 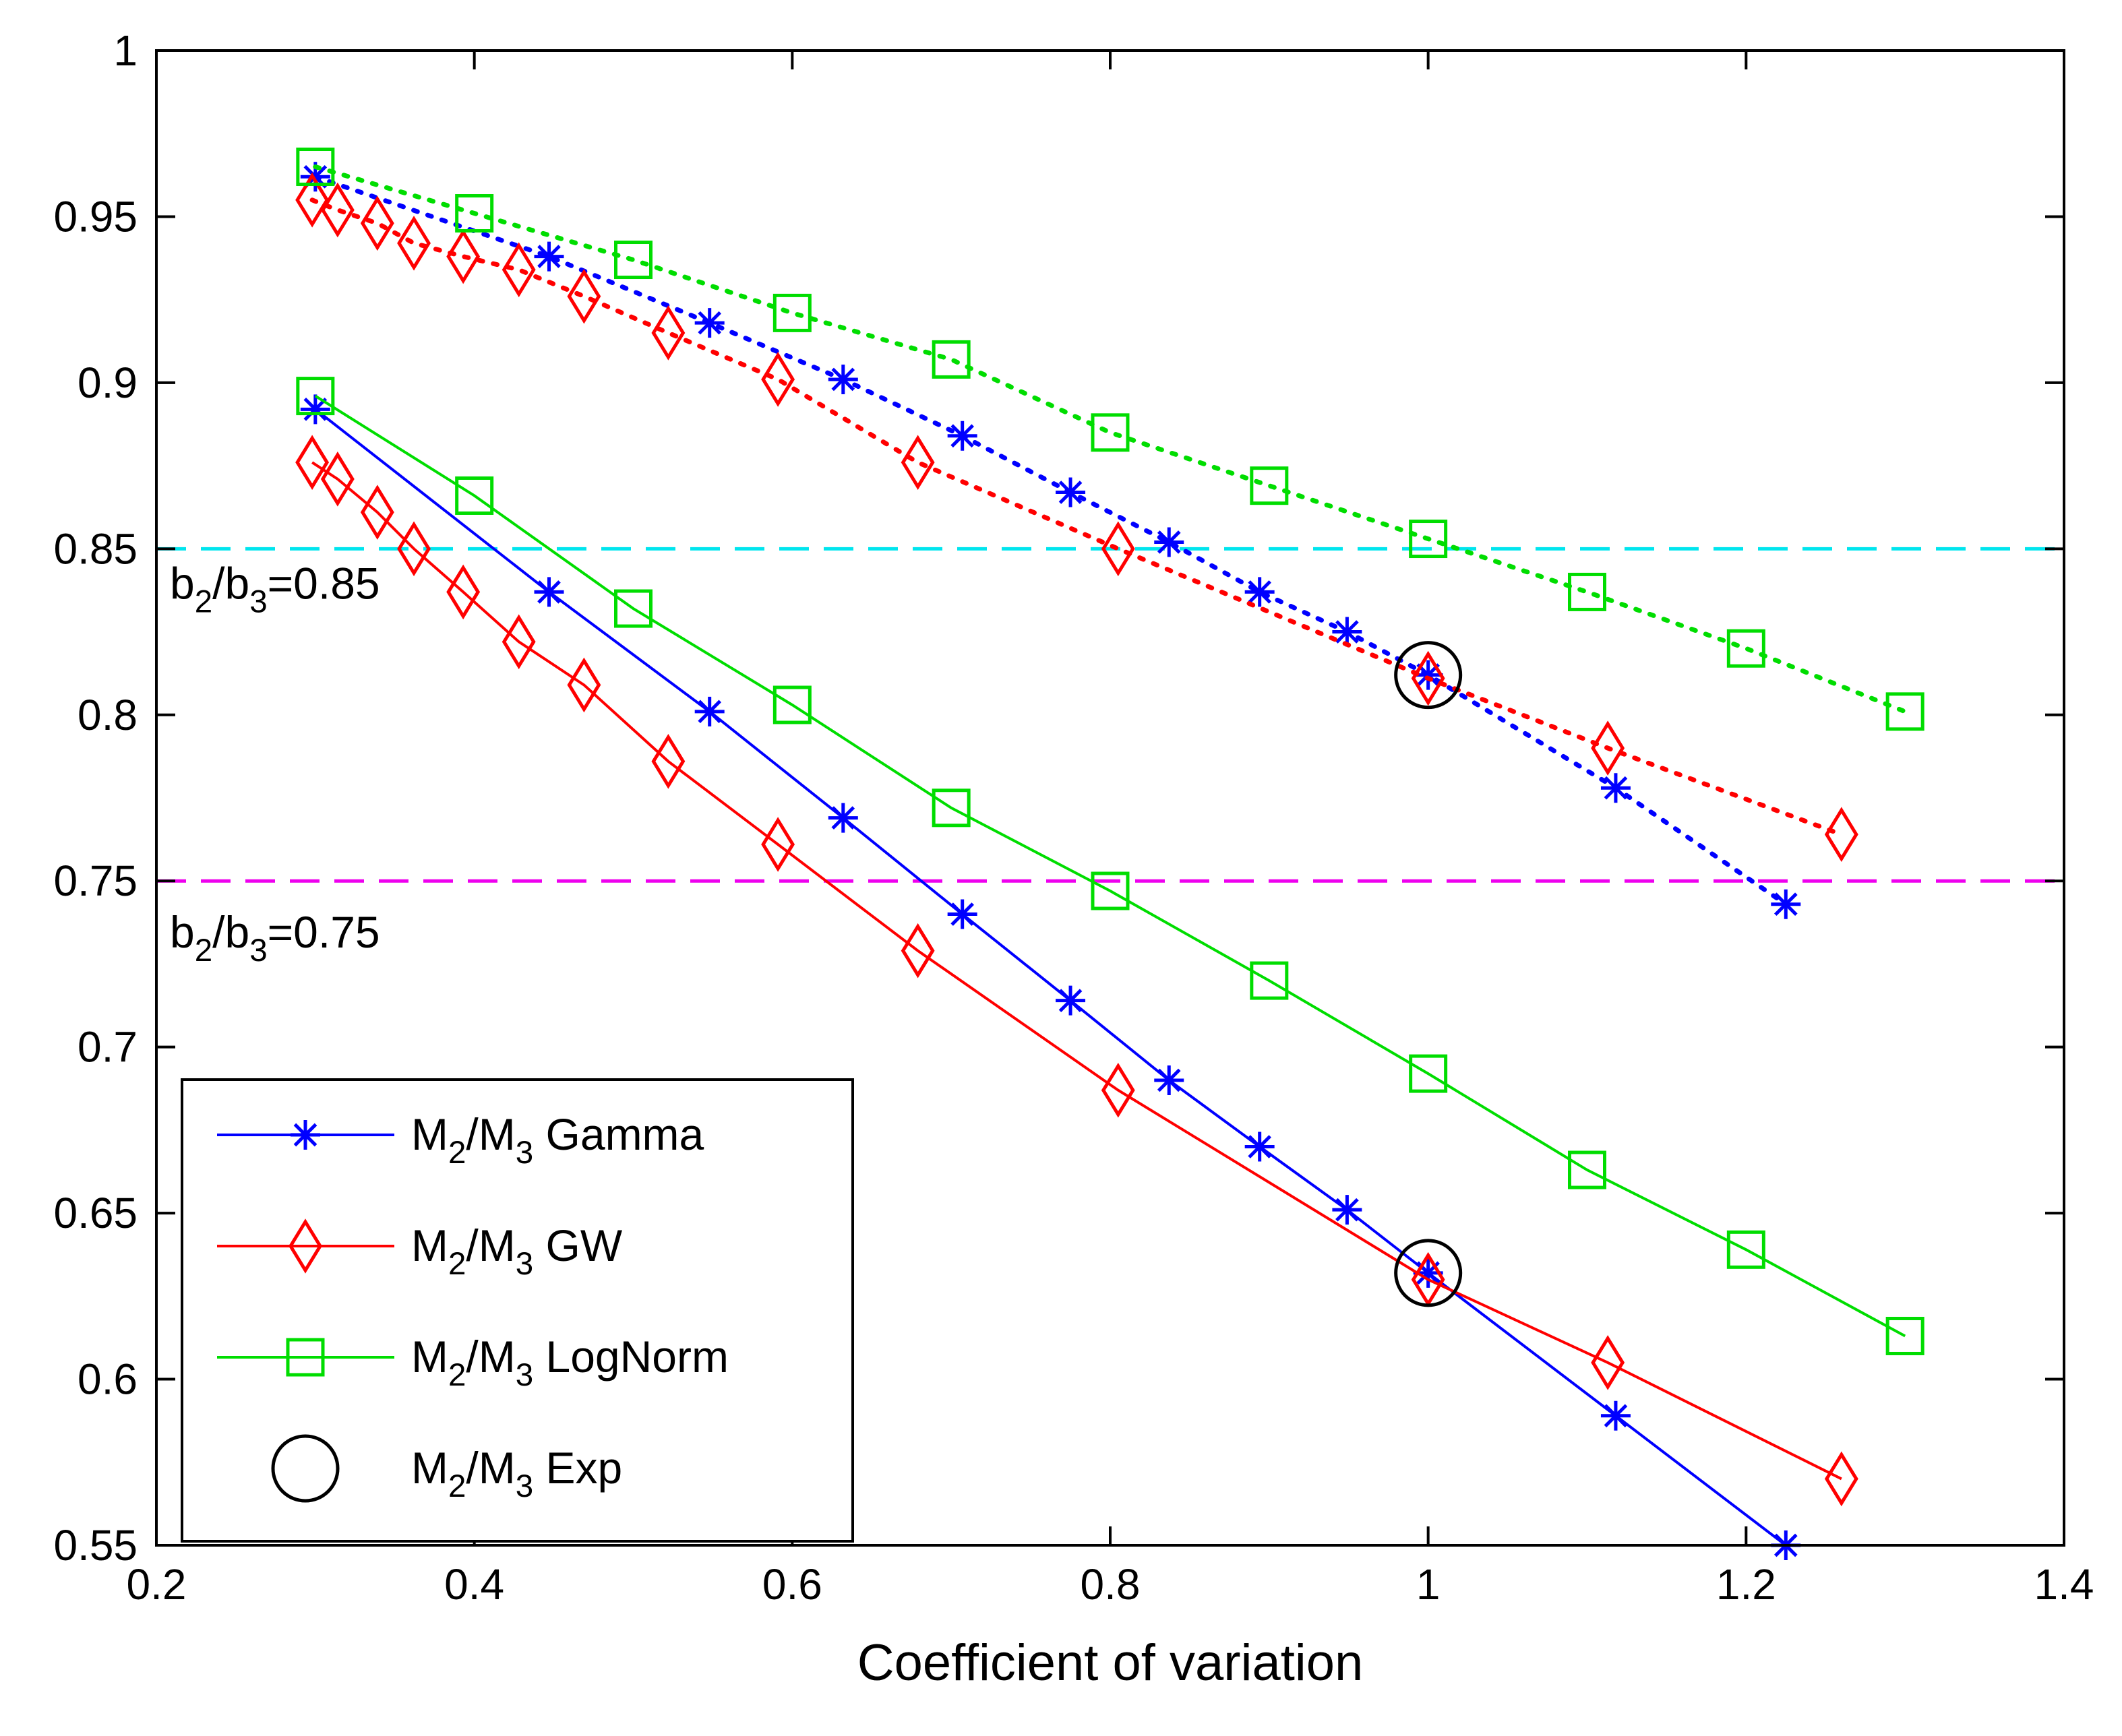 What do you see at coordinates (516, 1473) in the screenshot?
I see `legend-label: M2/M3 Exp` at bounding box center [516, 1473].